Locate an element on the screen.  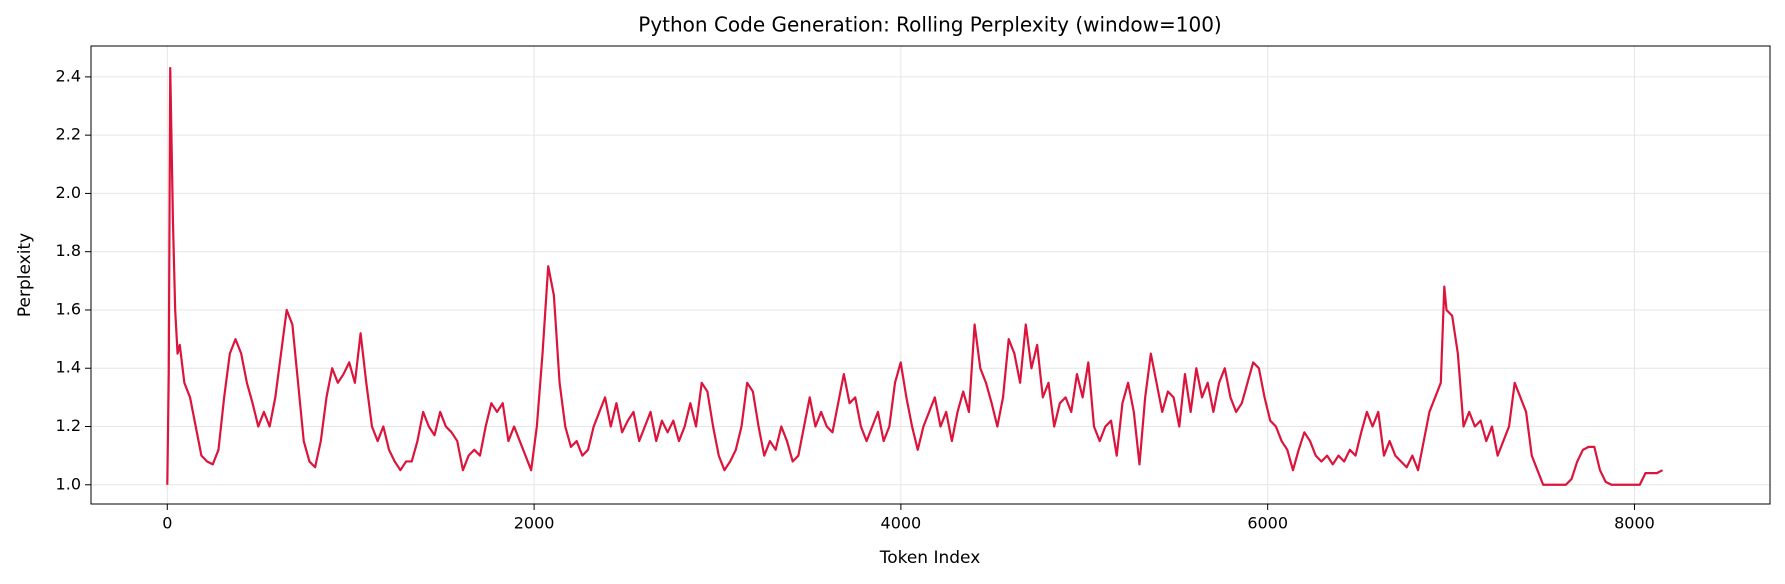
x-tick-label: 4000 is located at coordinates (901, 523).